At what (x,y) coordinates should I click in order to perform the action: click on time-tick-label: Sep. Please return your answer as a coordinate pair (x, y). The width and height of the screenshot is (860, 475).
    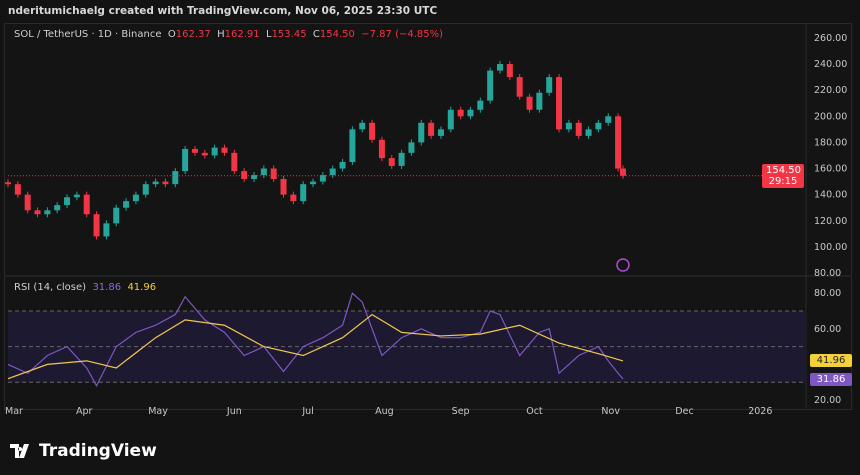
    Looking at the image, I should click on (461, 411).